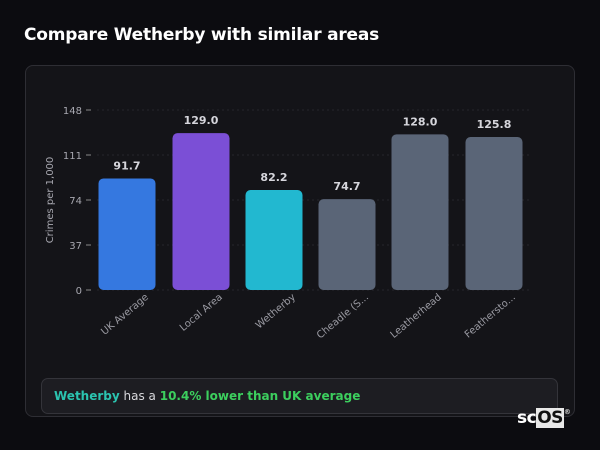 The height and width of the screenshot is (450, 600). Describe the element at coordinates (346, 186) in the screenshot. I see `data-label: 74.7` at that location.